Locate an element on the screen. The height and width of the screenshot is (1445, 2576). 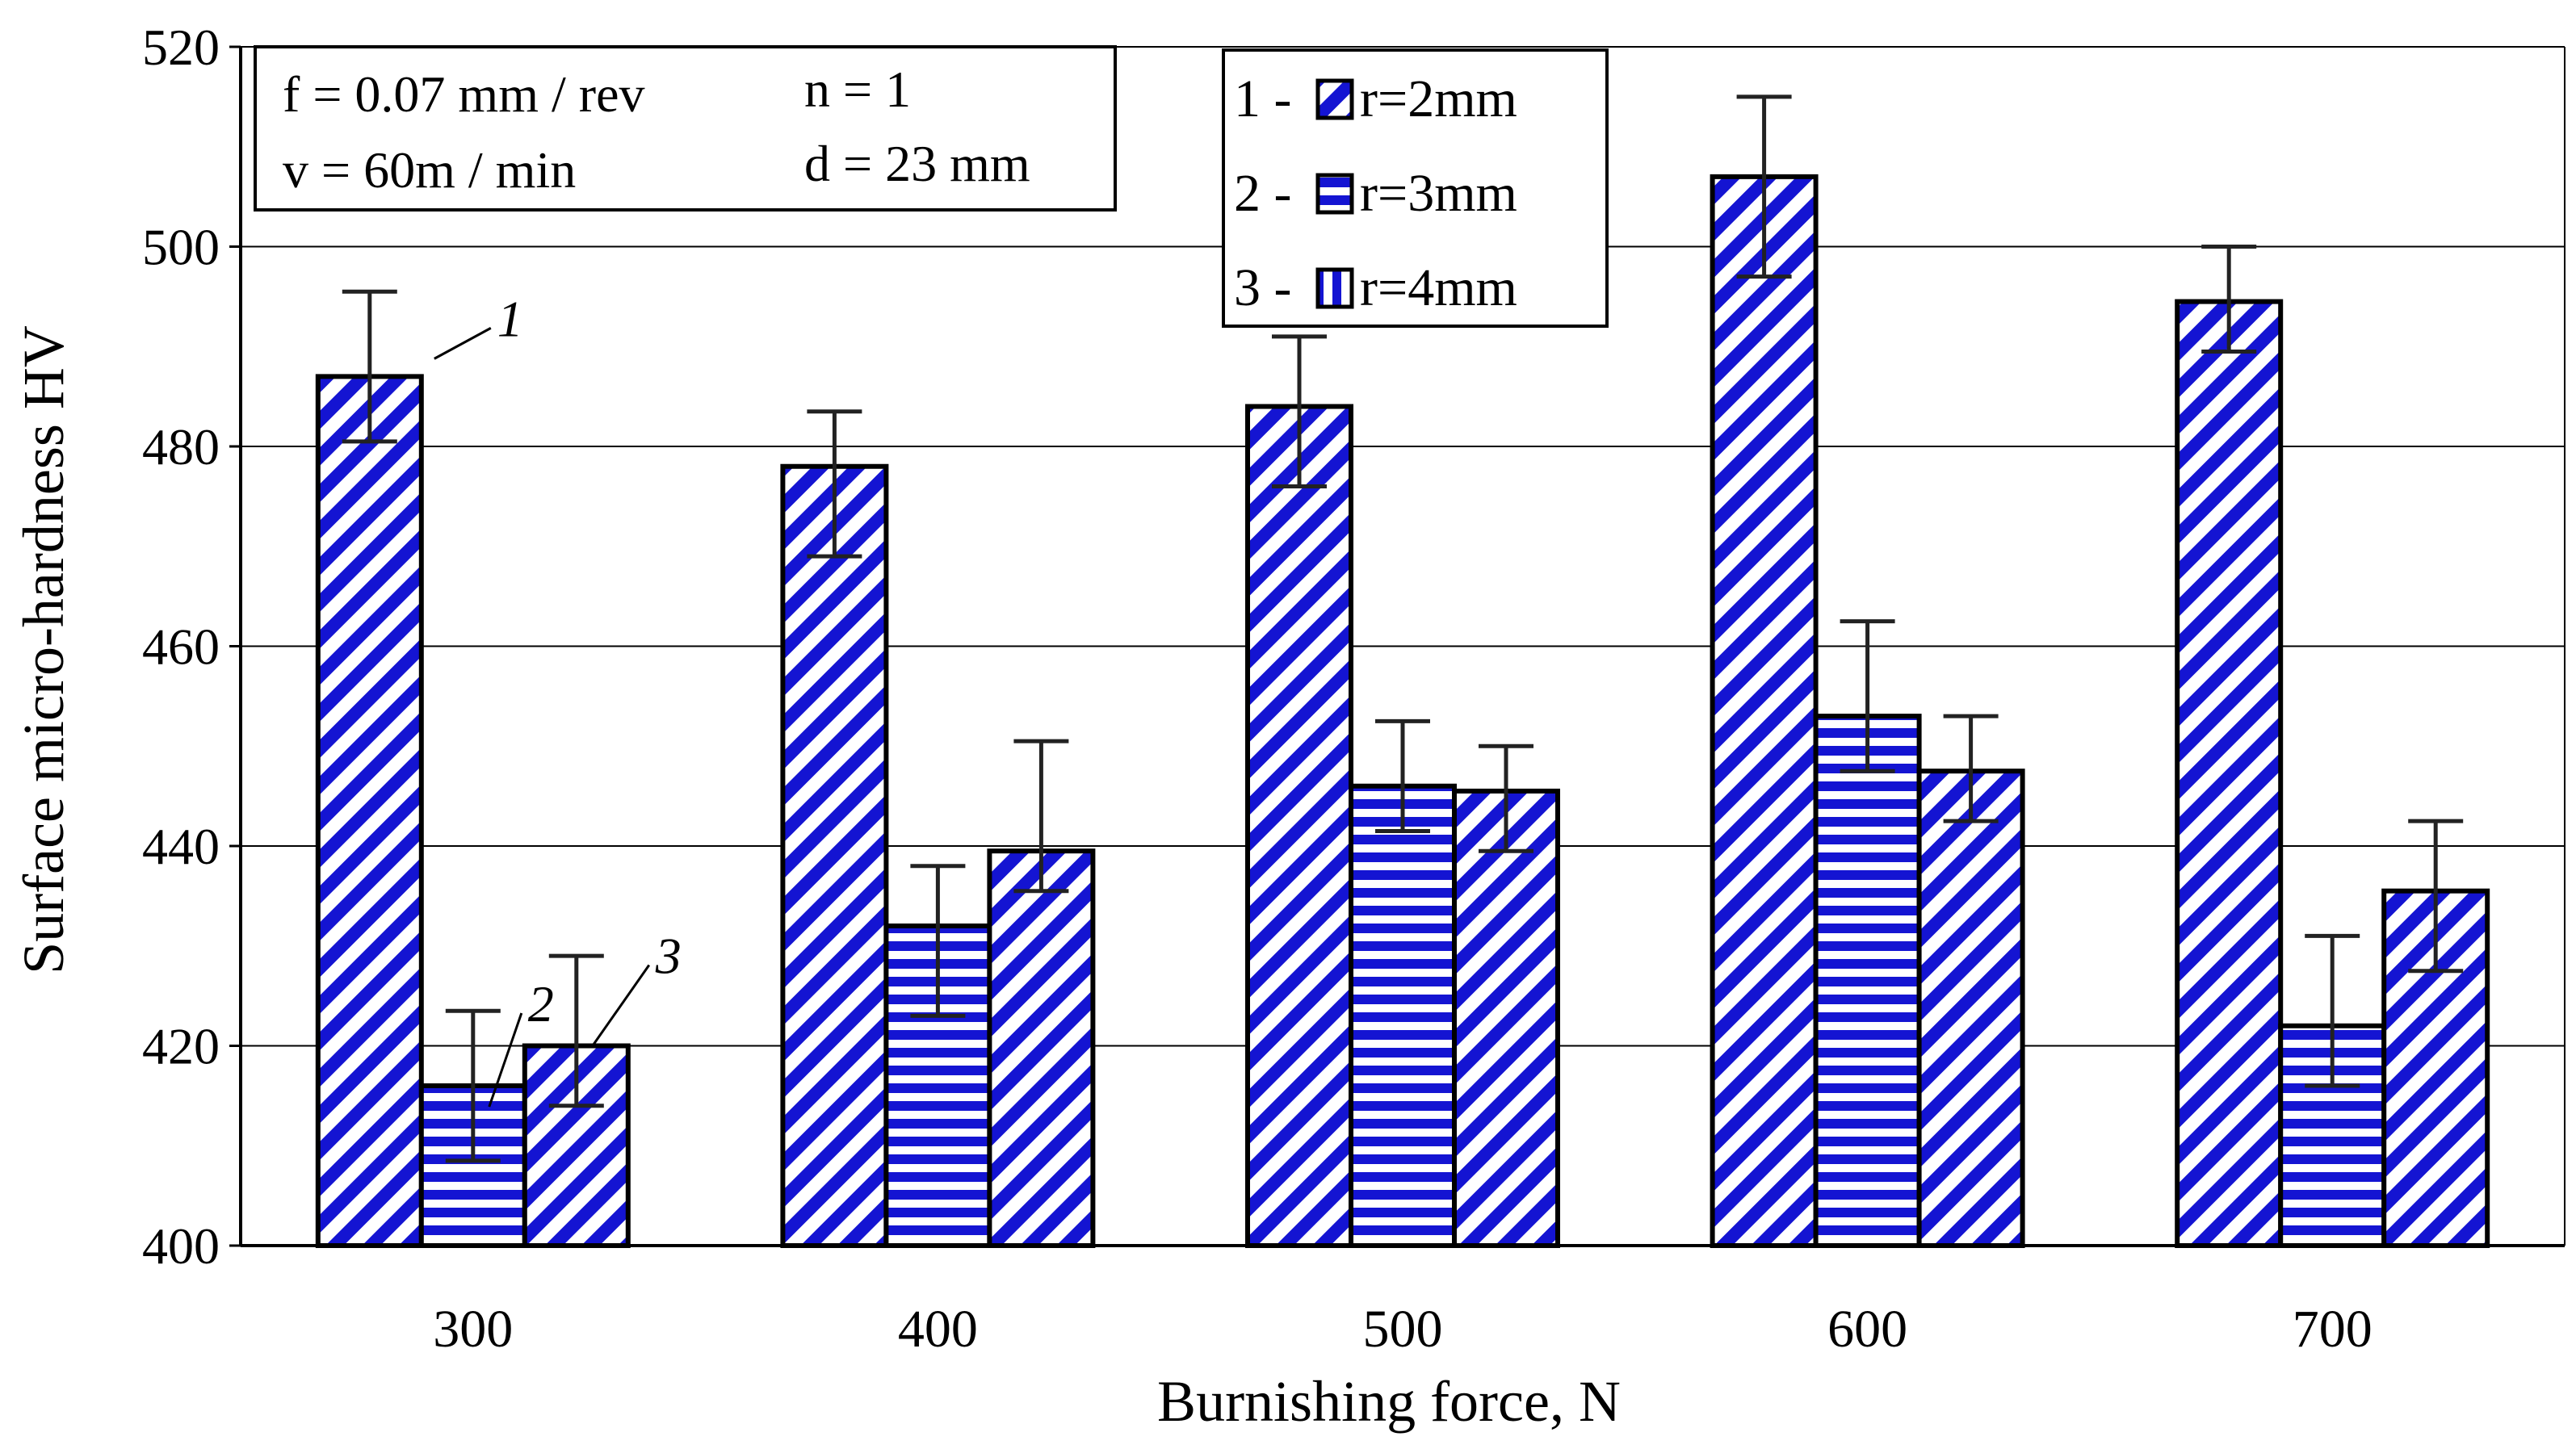
bar-r=4mm-600 is located at coordinates (1970, 1009).